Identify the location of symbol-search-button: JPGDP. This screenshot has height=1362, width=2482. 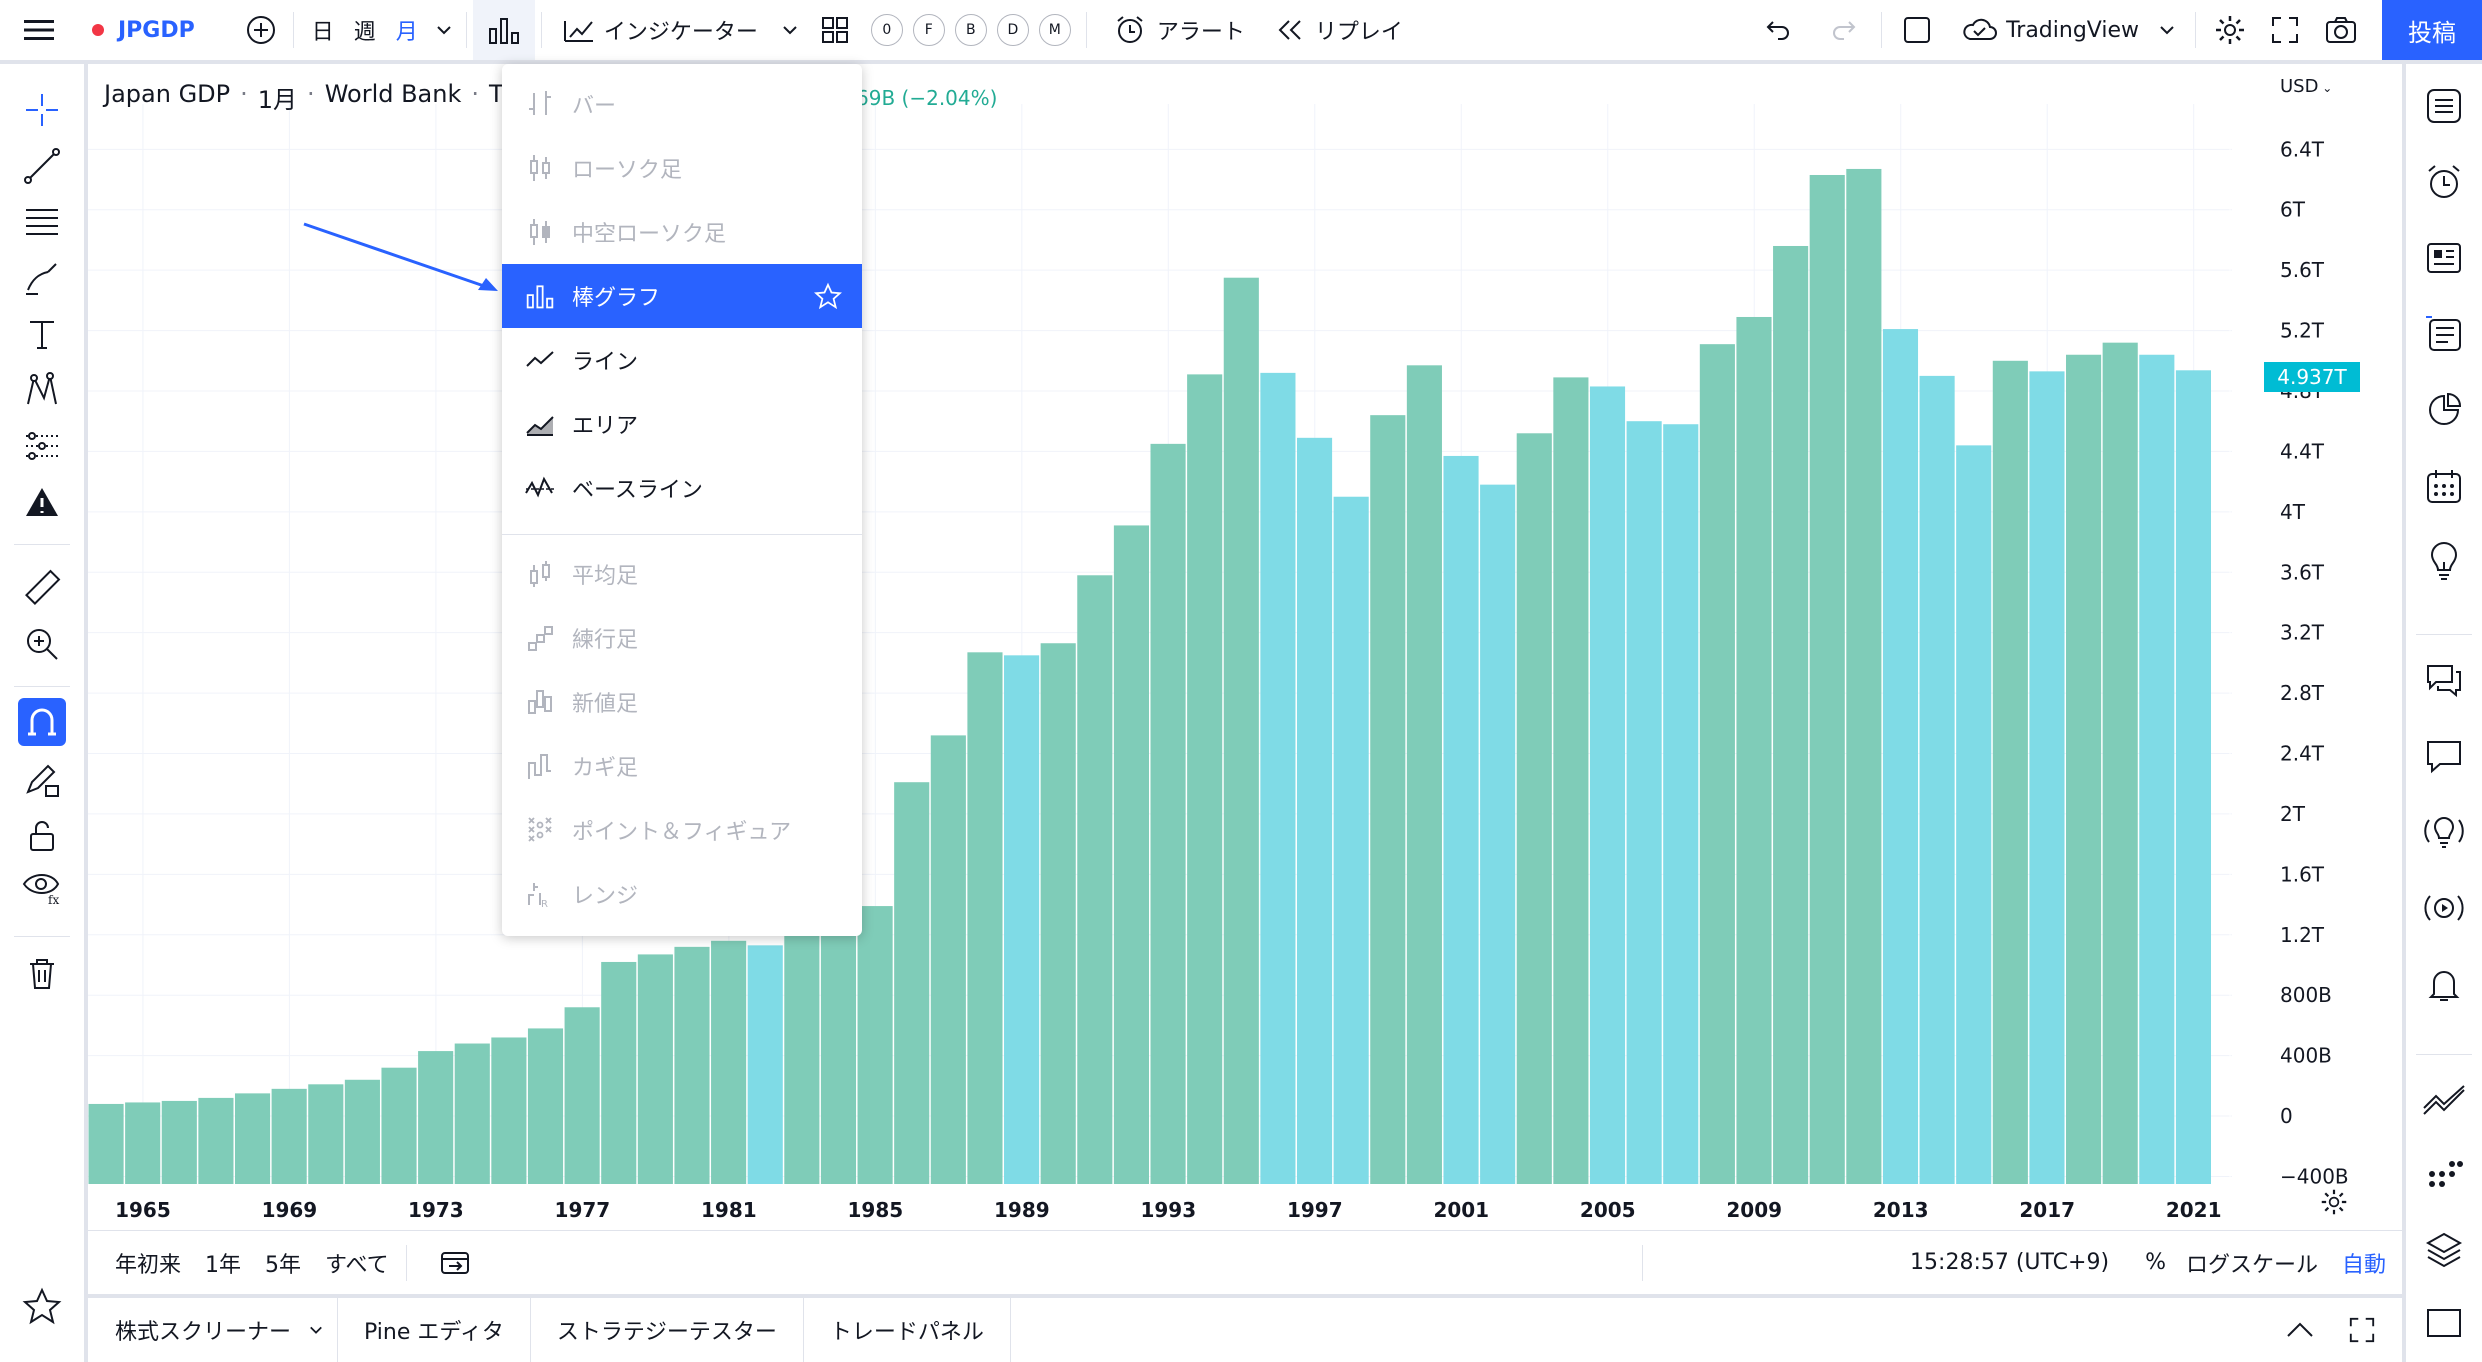
(144, 30).